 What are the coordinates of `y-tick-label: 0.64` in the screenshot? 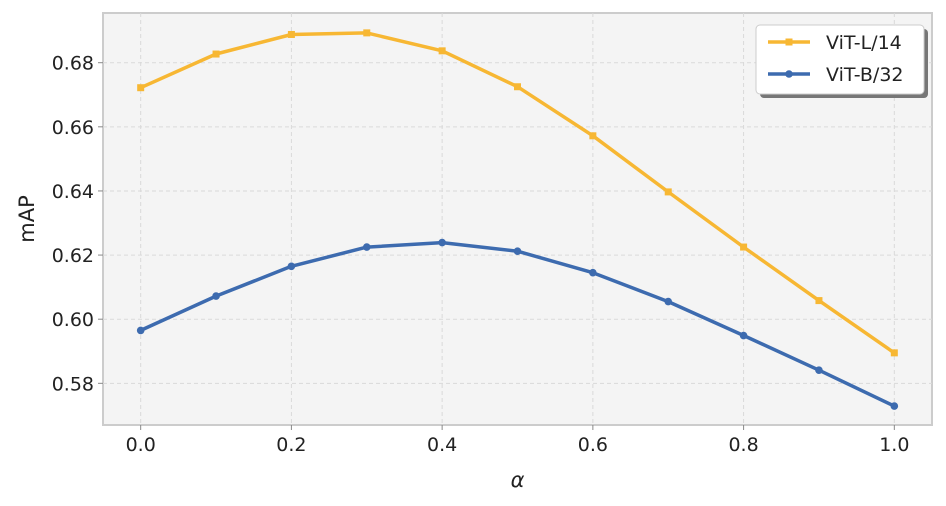 It's located at (73, 192).